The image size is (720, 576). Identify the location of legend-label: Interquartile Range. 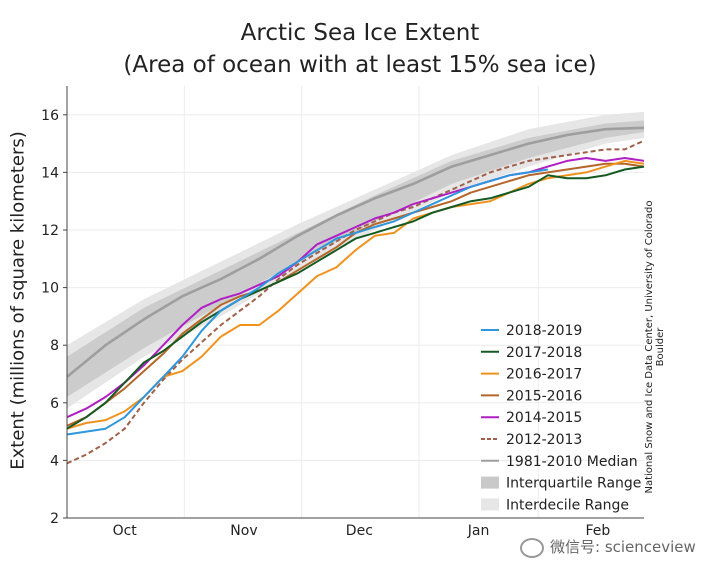
(573, 484).